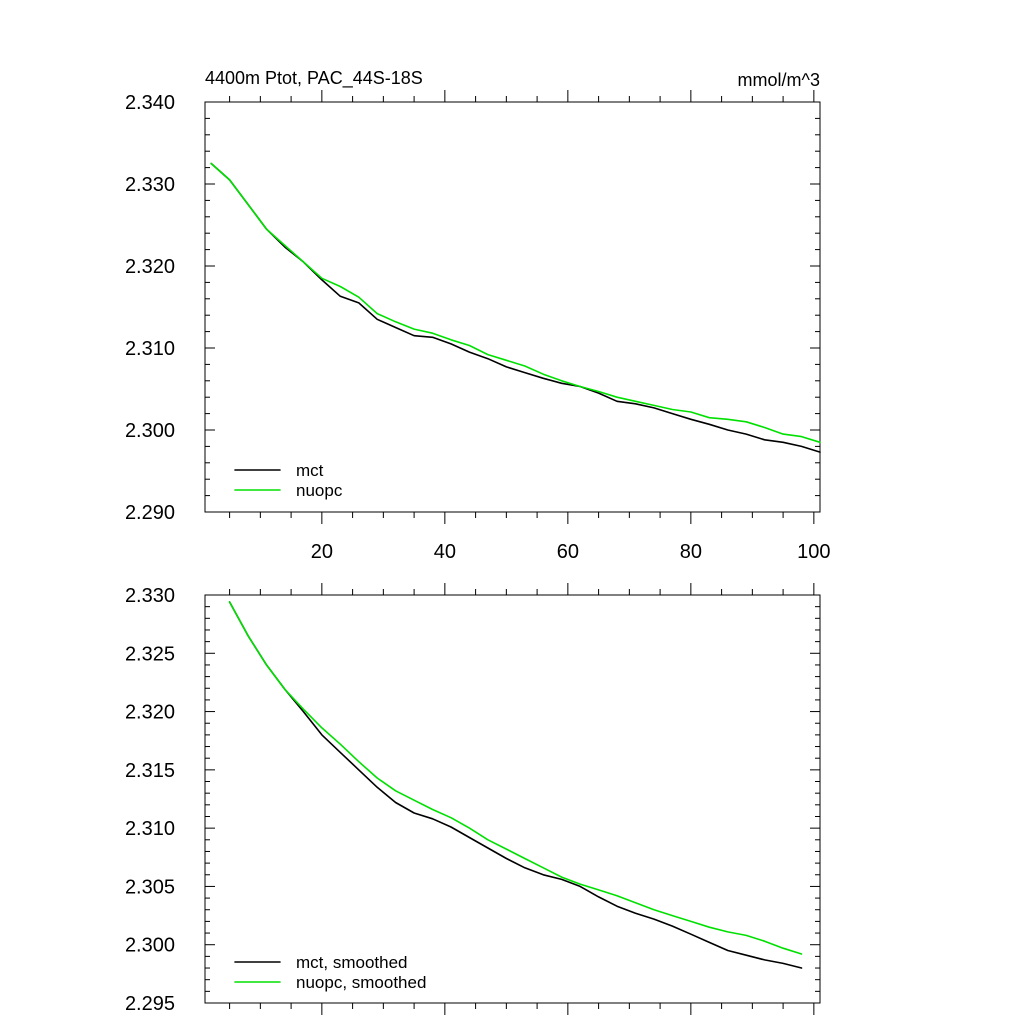 This screenshot has width=1024, height=1024. I want to click on units-label: mmol/m^3, so click(779, 80).